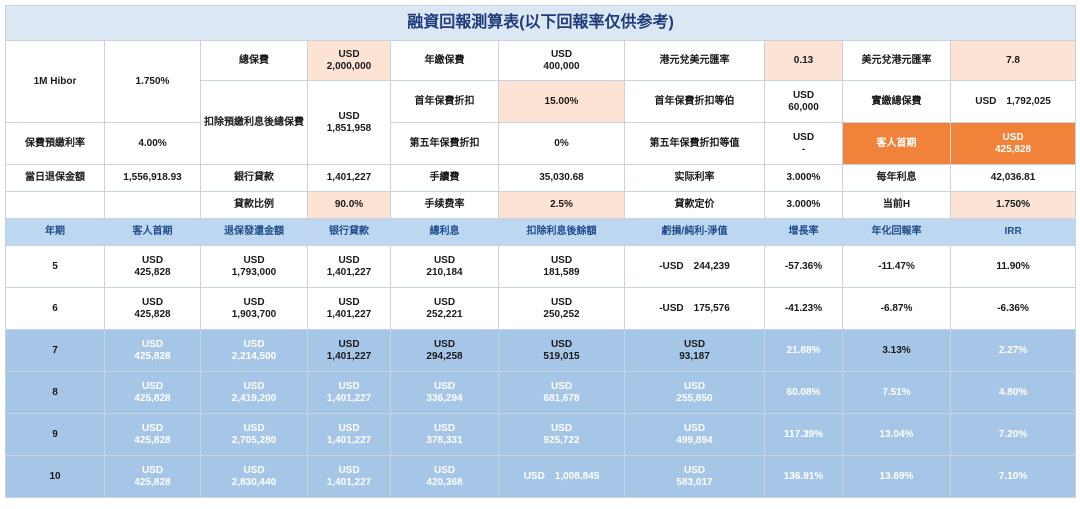 This screenshot has width=1080, height=509. I want to click on balance-cell: USD 519,015, so click(561, 350).